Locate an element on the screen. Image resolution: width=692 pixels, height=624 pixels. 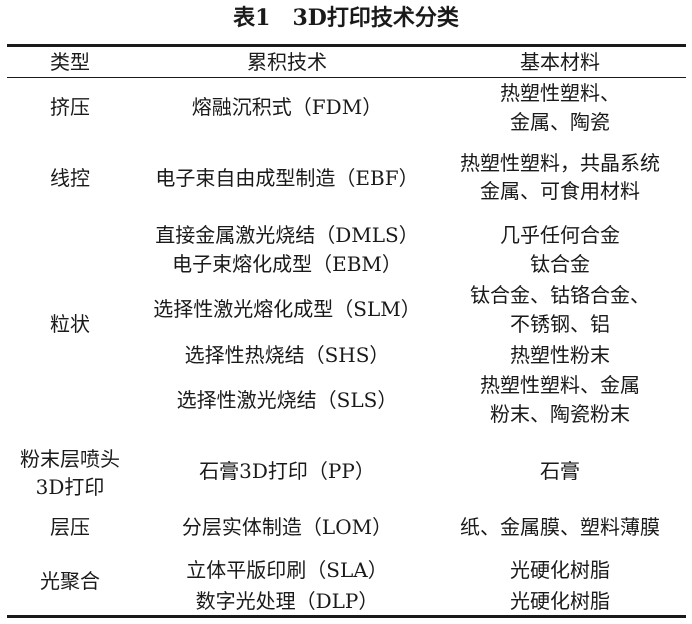
tech-cell: 选择性激光熔化成型（SLM） is located at coordinates (287, 309).